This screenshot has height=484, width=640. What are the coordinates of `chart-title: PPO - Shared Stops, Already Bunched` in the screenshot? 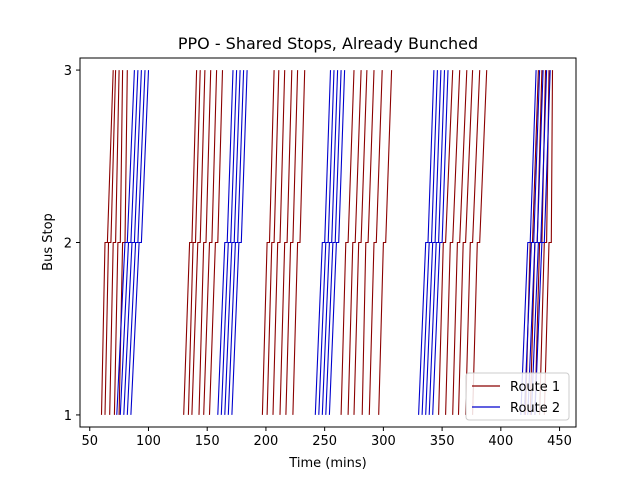 It's located at (328, 43).